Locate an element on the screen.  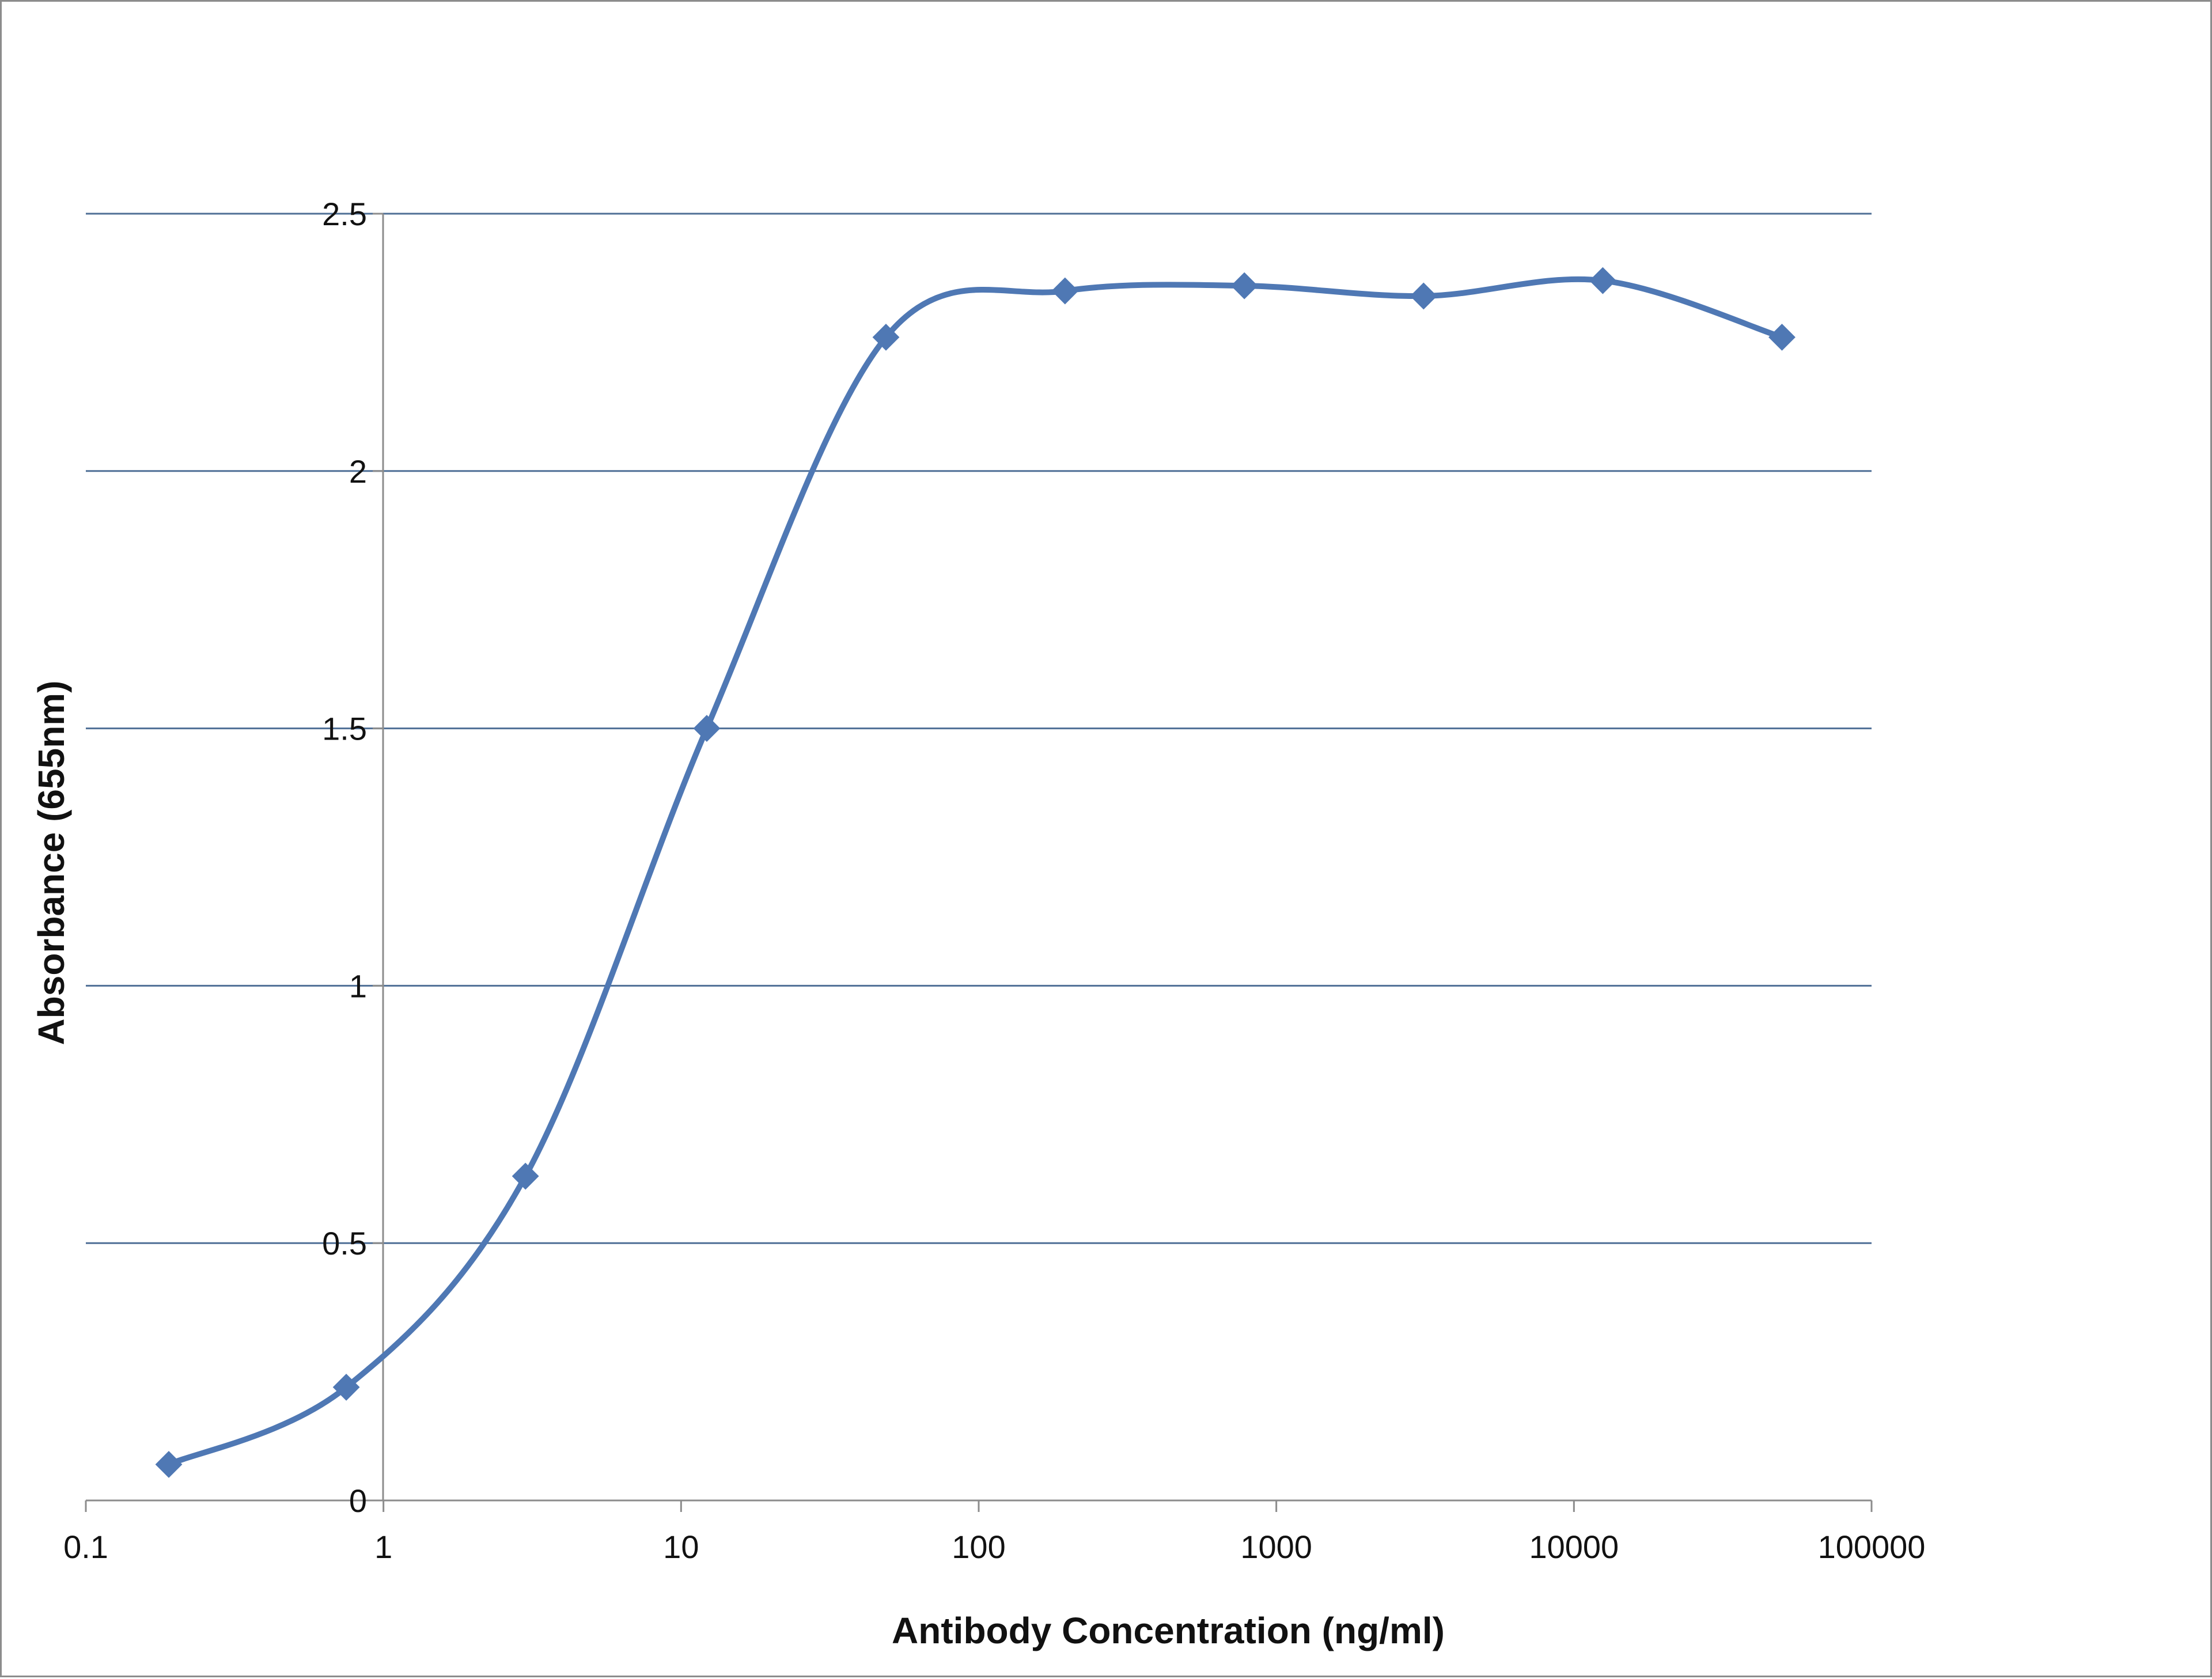
y-tick-label-3: 1.5 is located at coordinates (344, 729).